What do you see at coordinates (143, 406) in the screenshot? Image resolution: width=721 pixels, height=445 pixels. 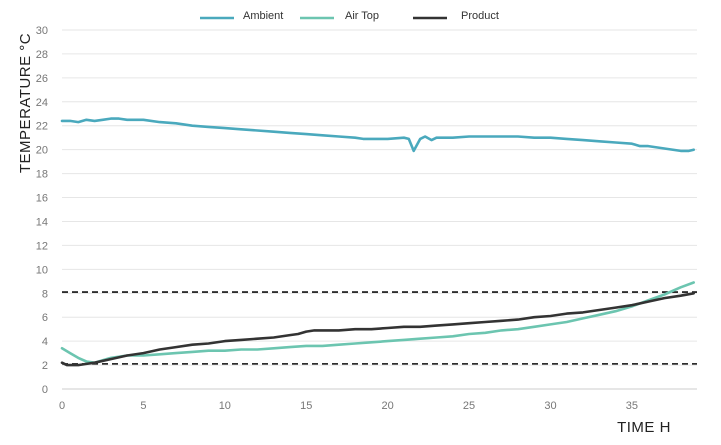 I see `x-tick-label: 5` at bounding box center [143, 406].